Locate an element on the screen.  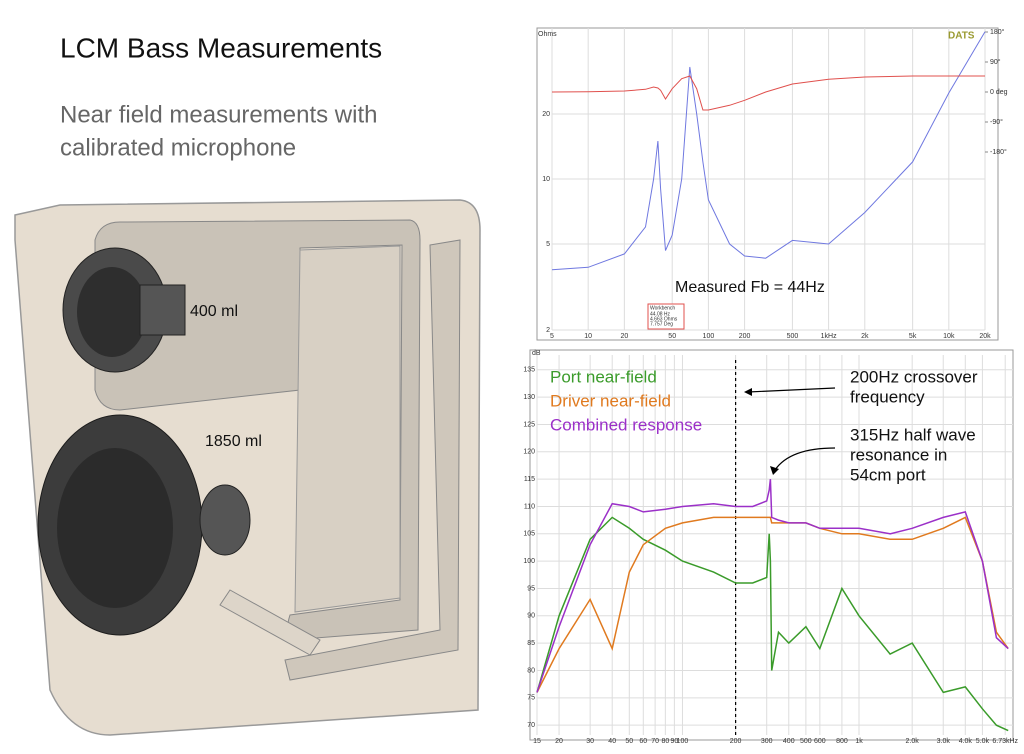
readout-line: 7.757 Deg is located at coordinates (661, 324).